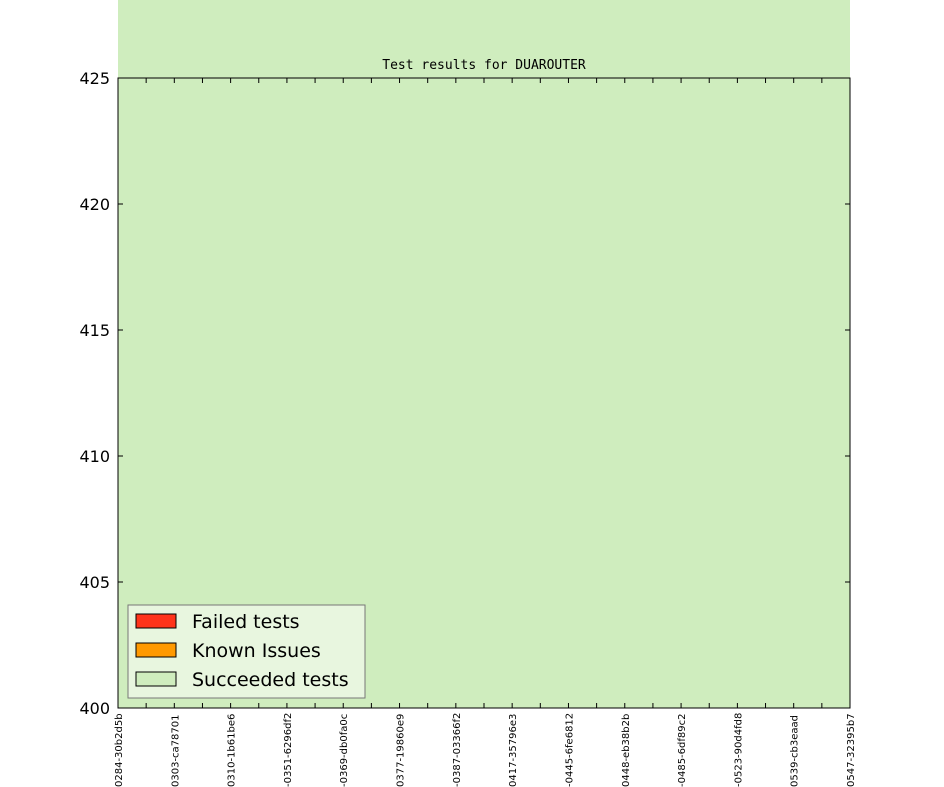  What do you see at coordinates (94, 456) in the screenshot?
I see `y-tick-label: 410` at bounding box center [94, 456].